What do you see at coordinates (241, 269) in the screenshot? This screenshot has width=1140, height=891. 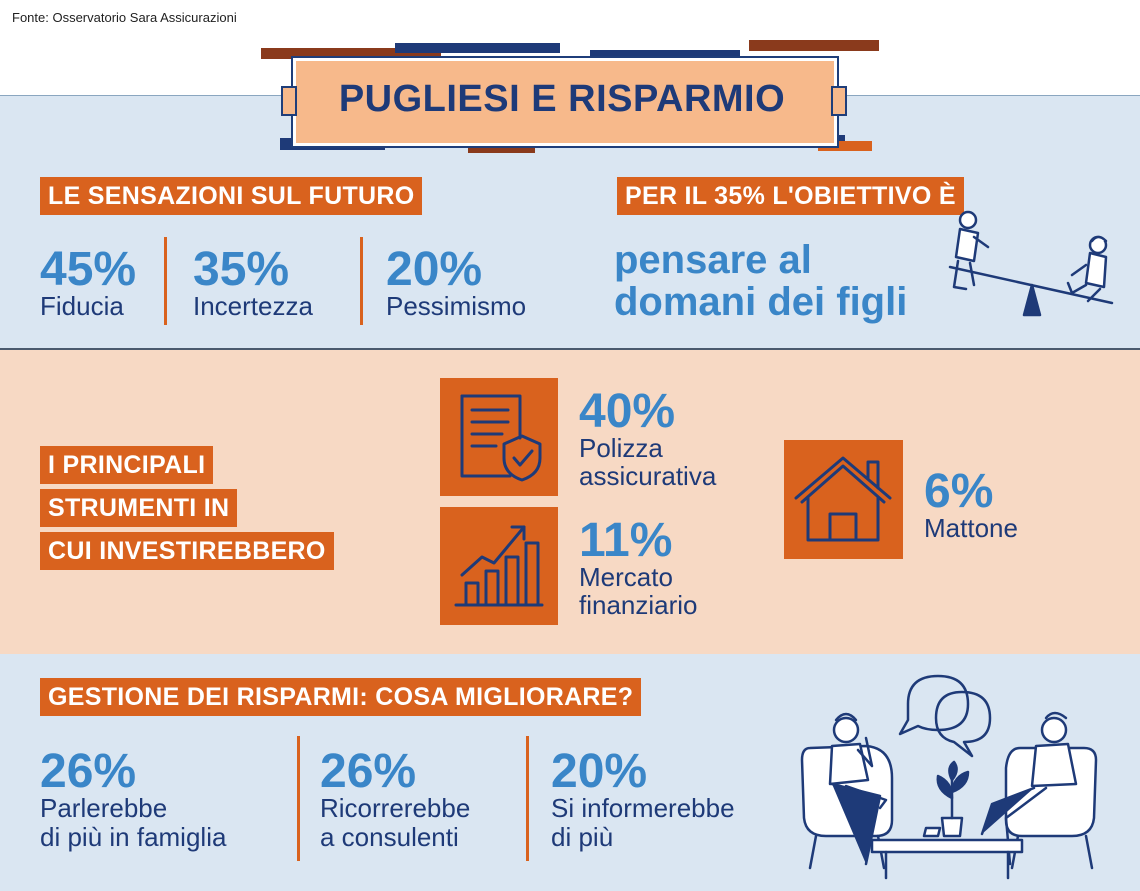 I see `future-pct-2: 35%` at bounding box center [241, 269].